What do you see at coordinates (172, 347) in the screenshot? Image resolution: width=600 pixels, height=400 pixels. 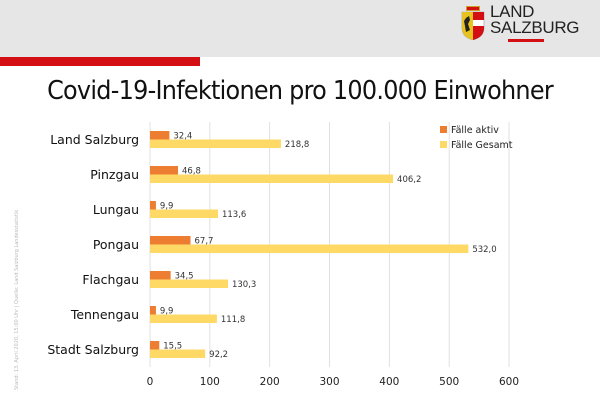 I see `value-label-aktiv: 15,5` at bounding box center [172, 347].